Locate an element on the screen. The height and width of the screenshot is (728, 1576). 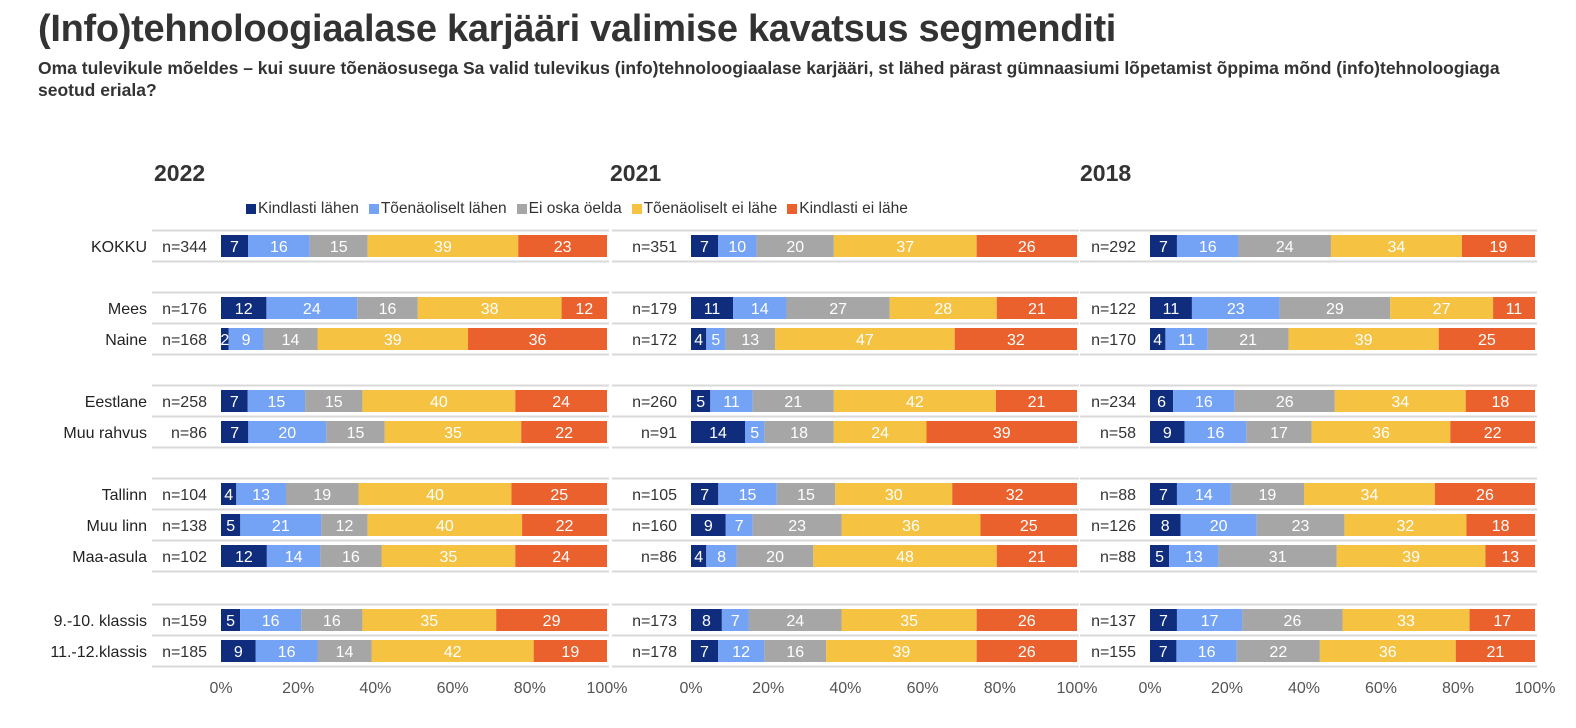
data-label: 10 is located at coordinates (737, 247).